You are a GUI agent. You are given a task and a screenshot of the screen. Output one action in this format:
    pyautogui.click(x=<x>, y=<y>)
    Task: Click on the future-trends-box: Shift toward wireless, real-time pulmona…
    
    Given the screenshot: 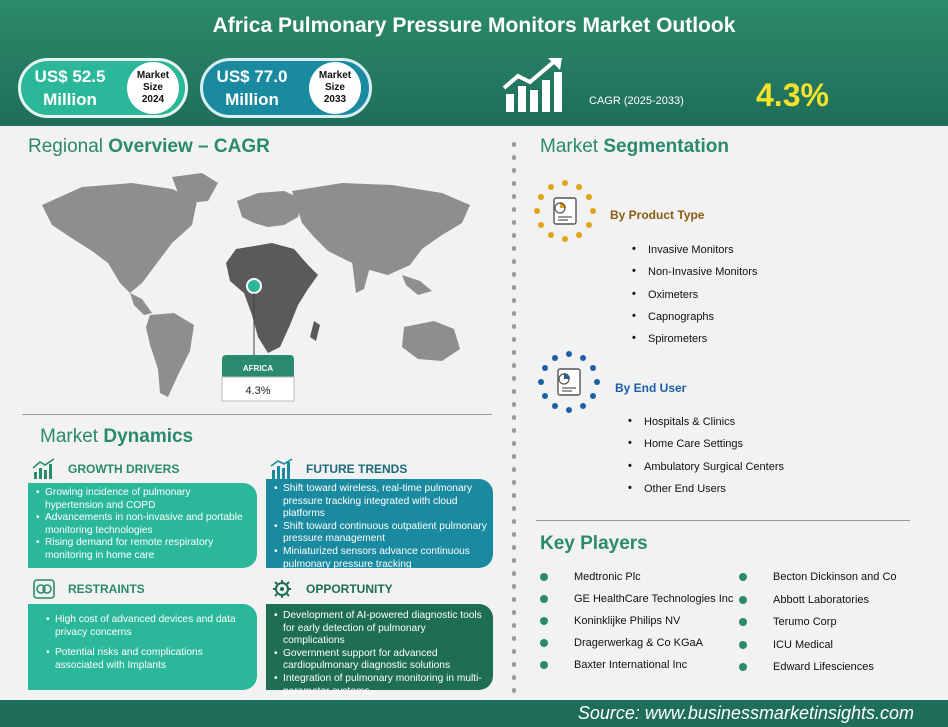 What is the action you would take?
    pyautogui.click(x=379, y=525)
    